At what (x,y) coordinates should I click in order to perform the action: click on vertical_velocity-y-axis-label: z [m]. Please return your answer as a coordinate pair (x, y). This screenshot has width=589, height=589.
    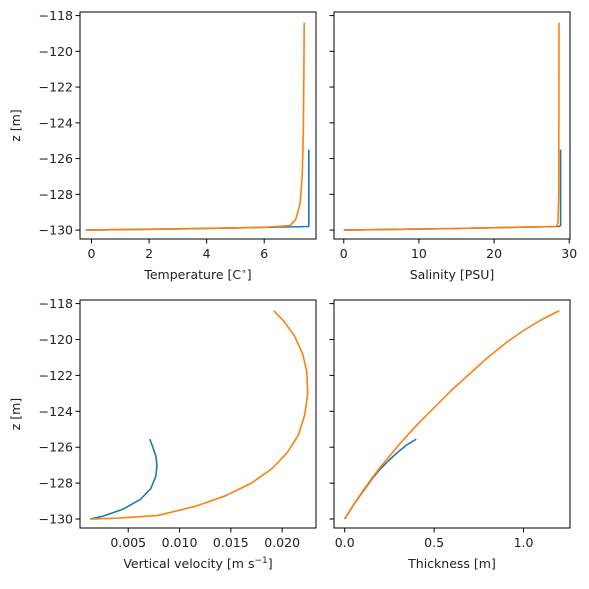
    Looking at the image, I should click on (15, 414).